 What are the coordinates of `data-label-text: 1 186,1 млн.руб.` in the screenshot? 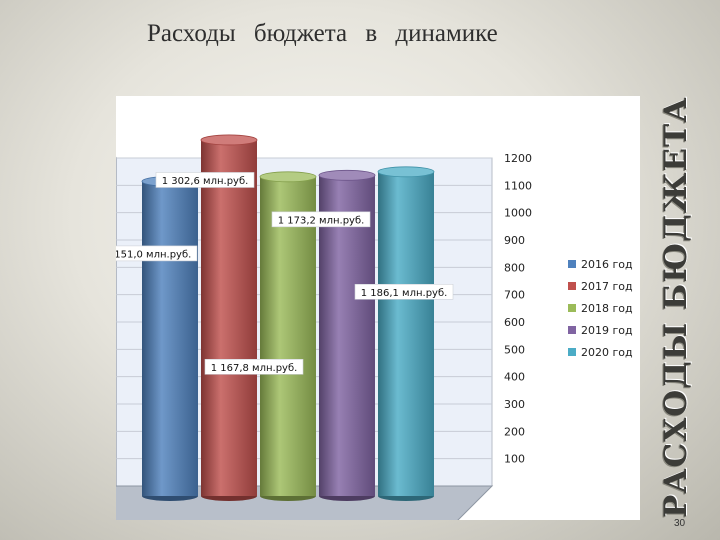 It's located at (404, 293).